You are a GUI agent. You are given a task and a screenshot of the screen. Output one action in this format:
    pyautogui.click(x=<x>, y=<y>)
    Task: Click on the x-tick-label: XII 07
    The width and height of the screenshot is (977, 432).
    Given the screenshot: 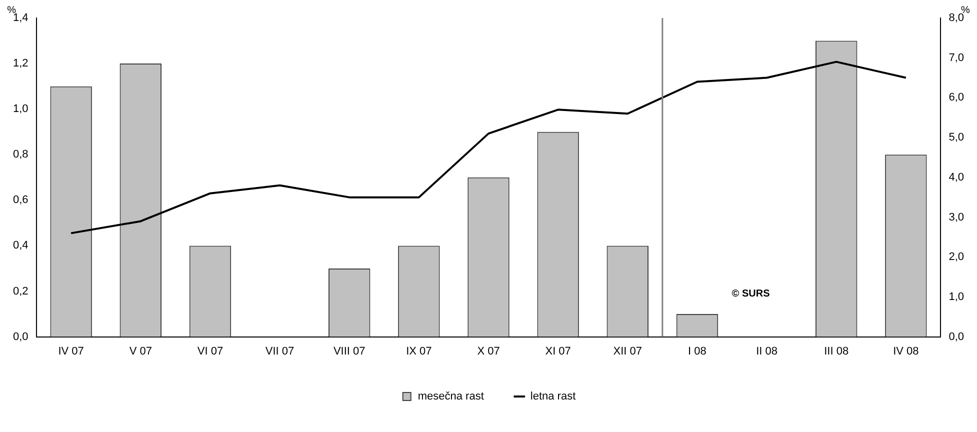 What is the action you would take?
    pyautogui.click(x=627, y=351)
    